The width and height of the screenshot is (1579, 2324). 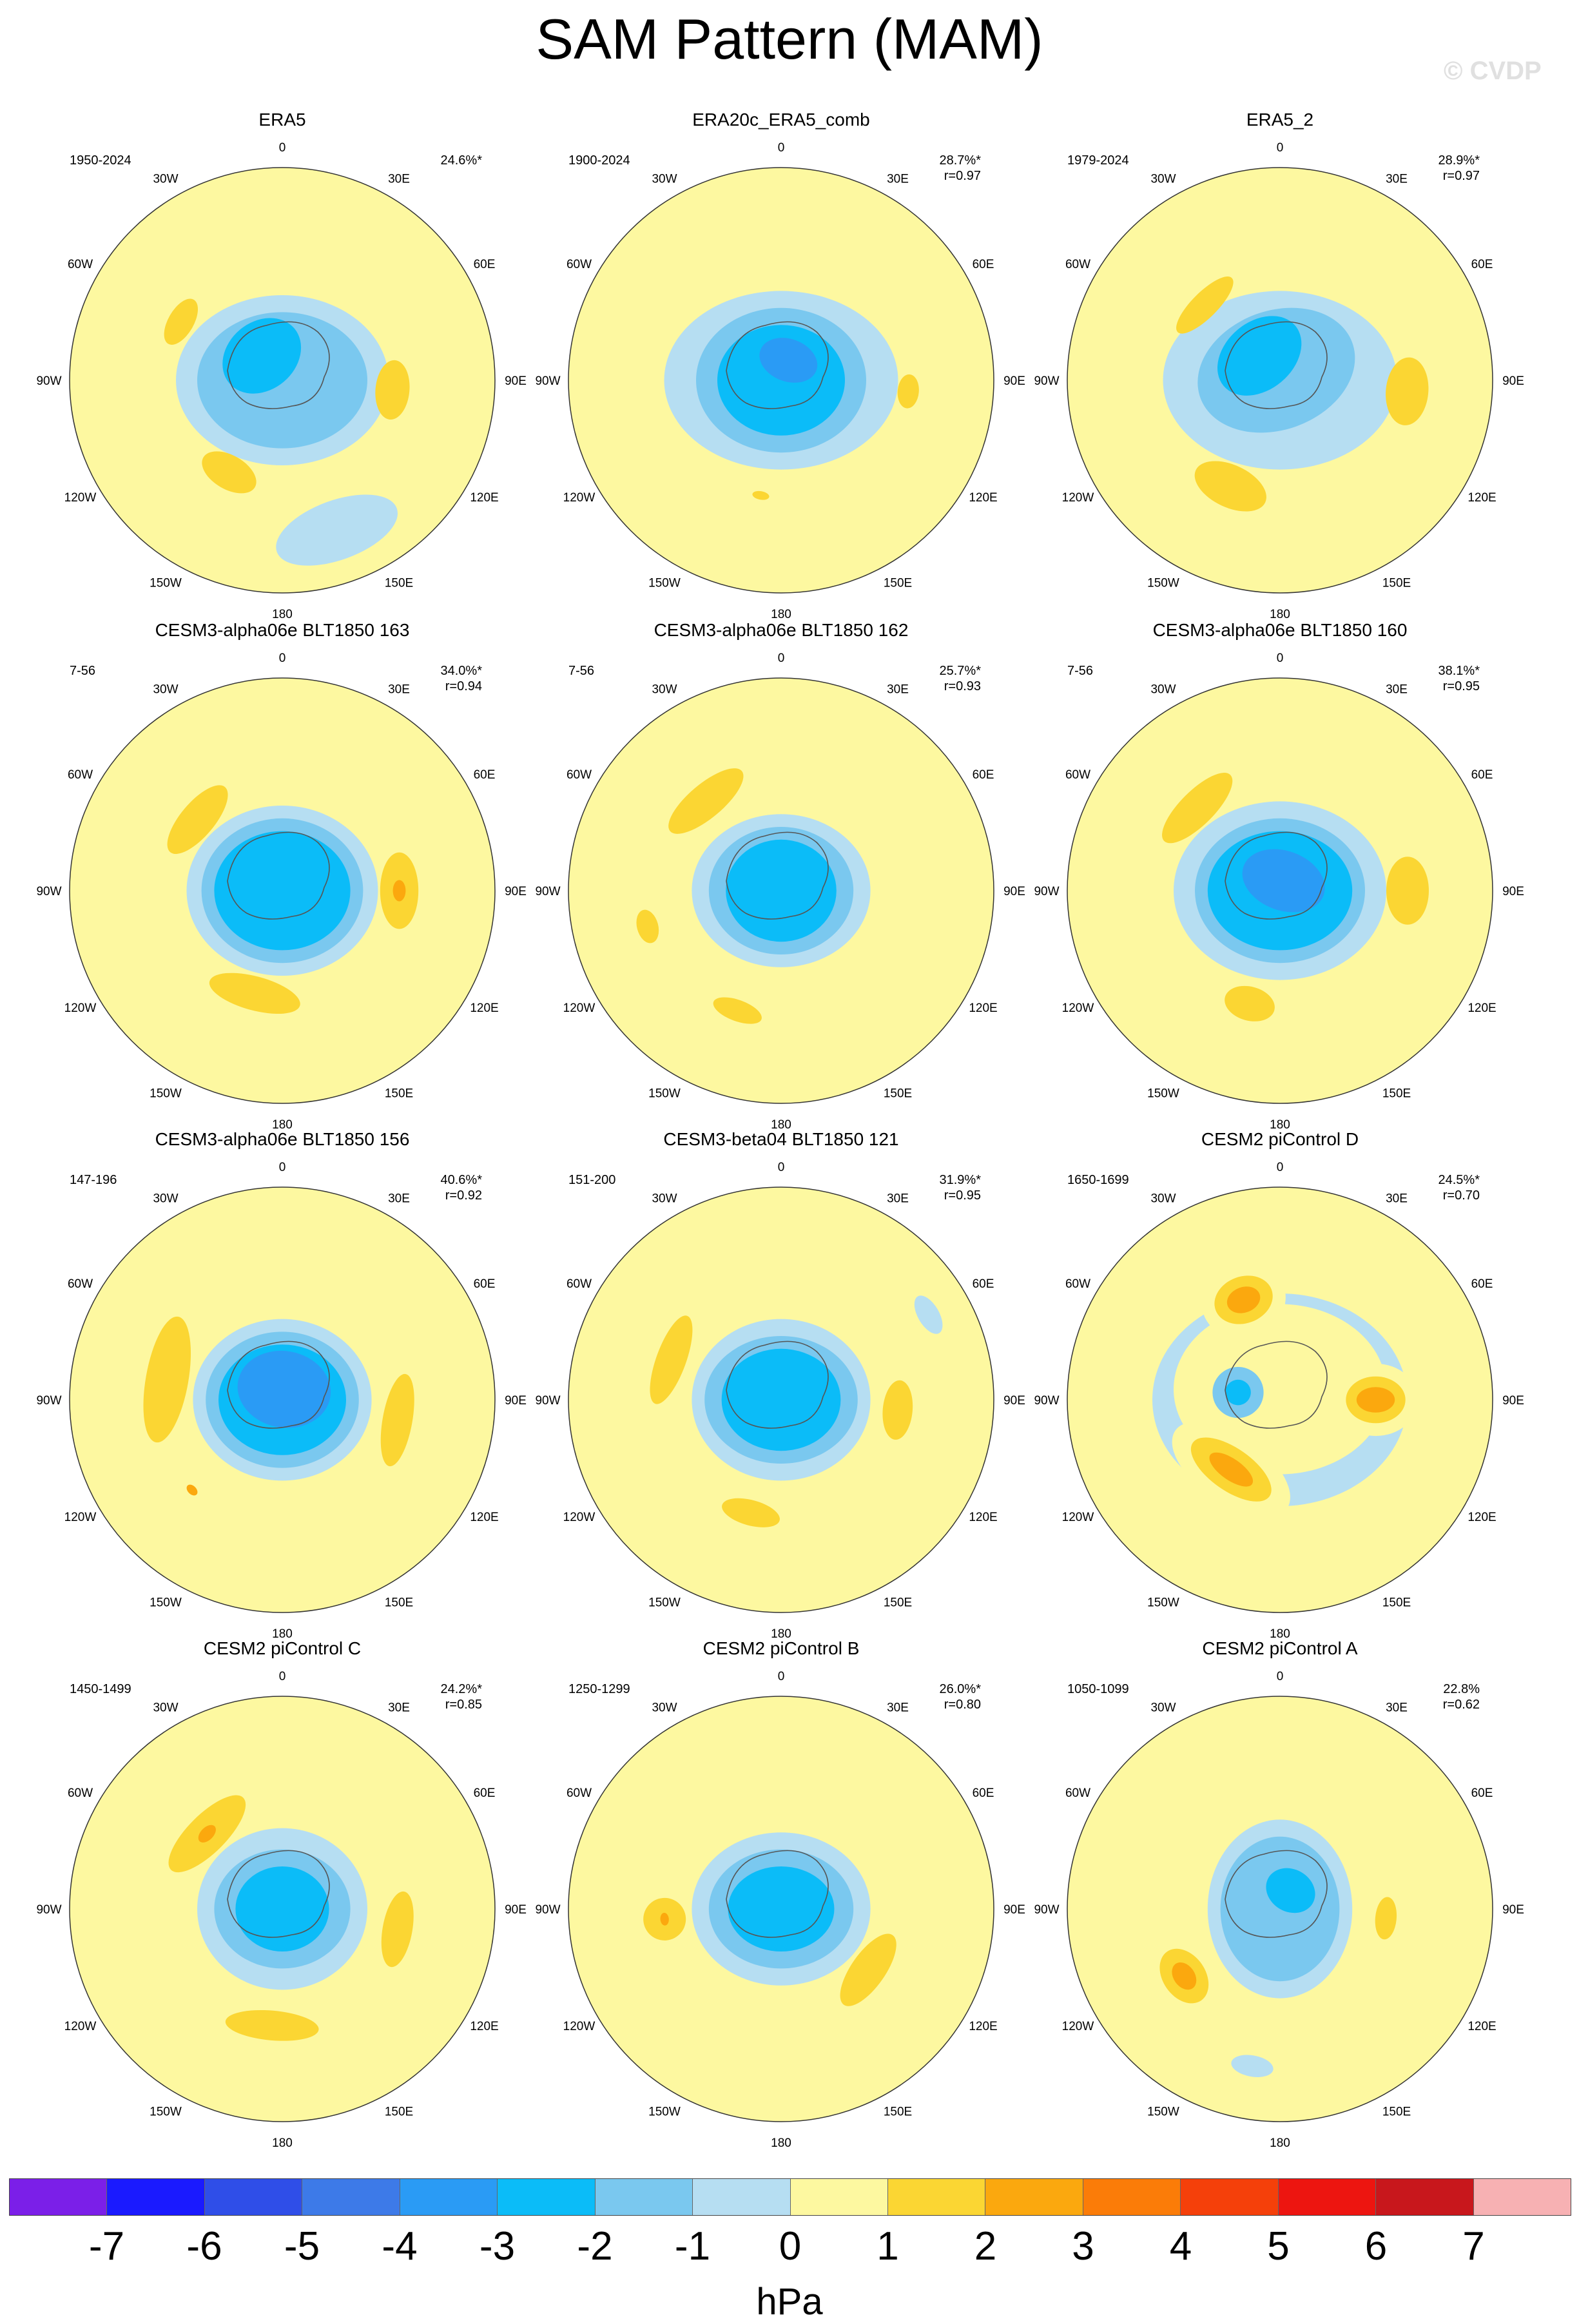 What do you see at coordinates (1098, 1689) in the screenshot?
I see `panel-years: 1050-1099` at bounding box center [1098, 1689].